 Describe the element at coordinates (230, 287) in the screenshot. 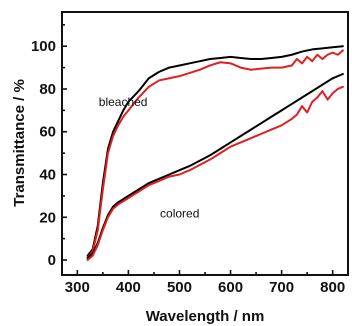

I see `x-tick-label: 600` at that location.